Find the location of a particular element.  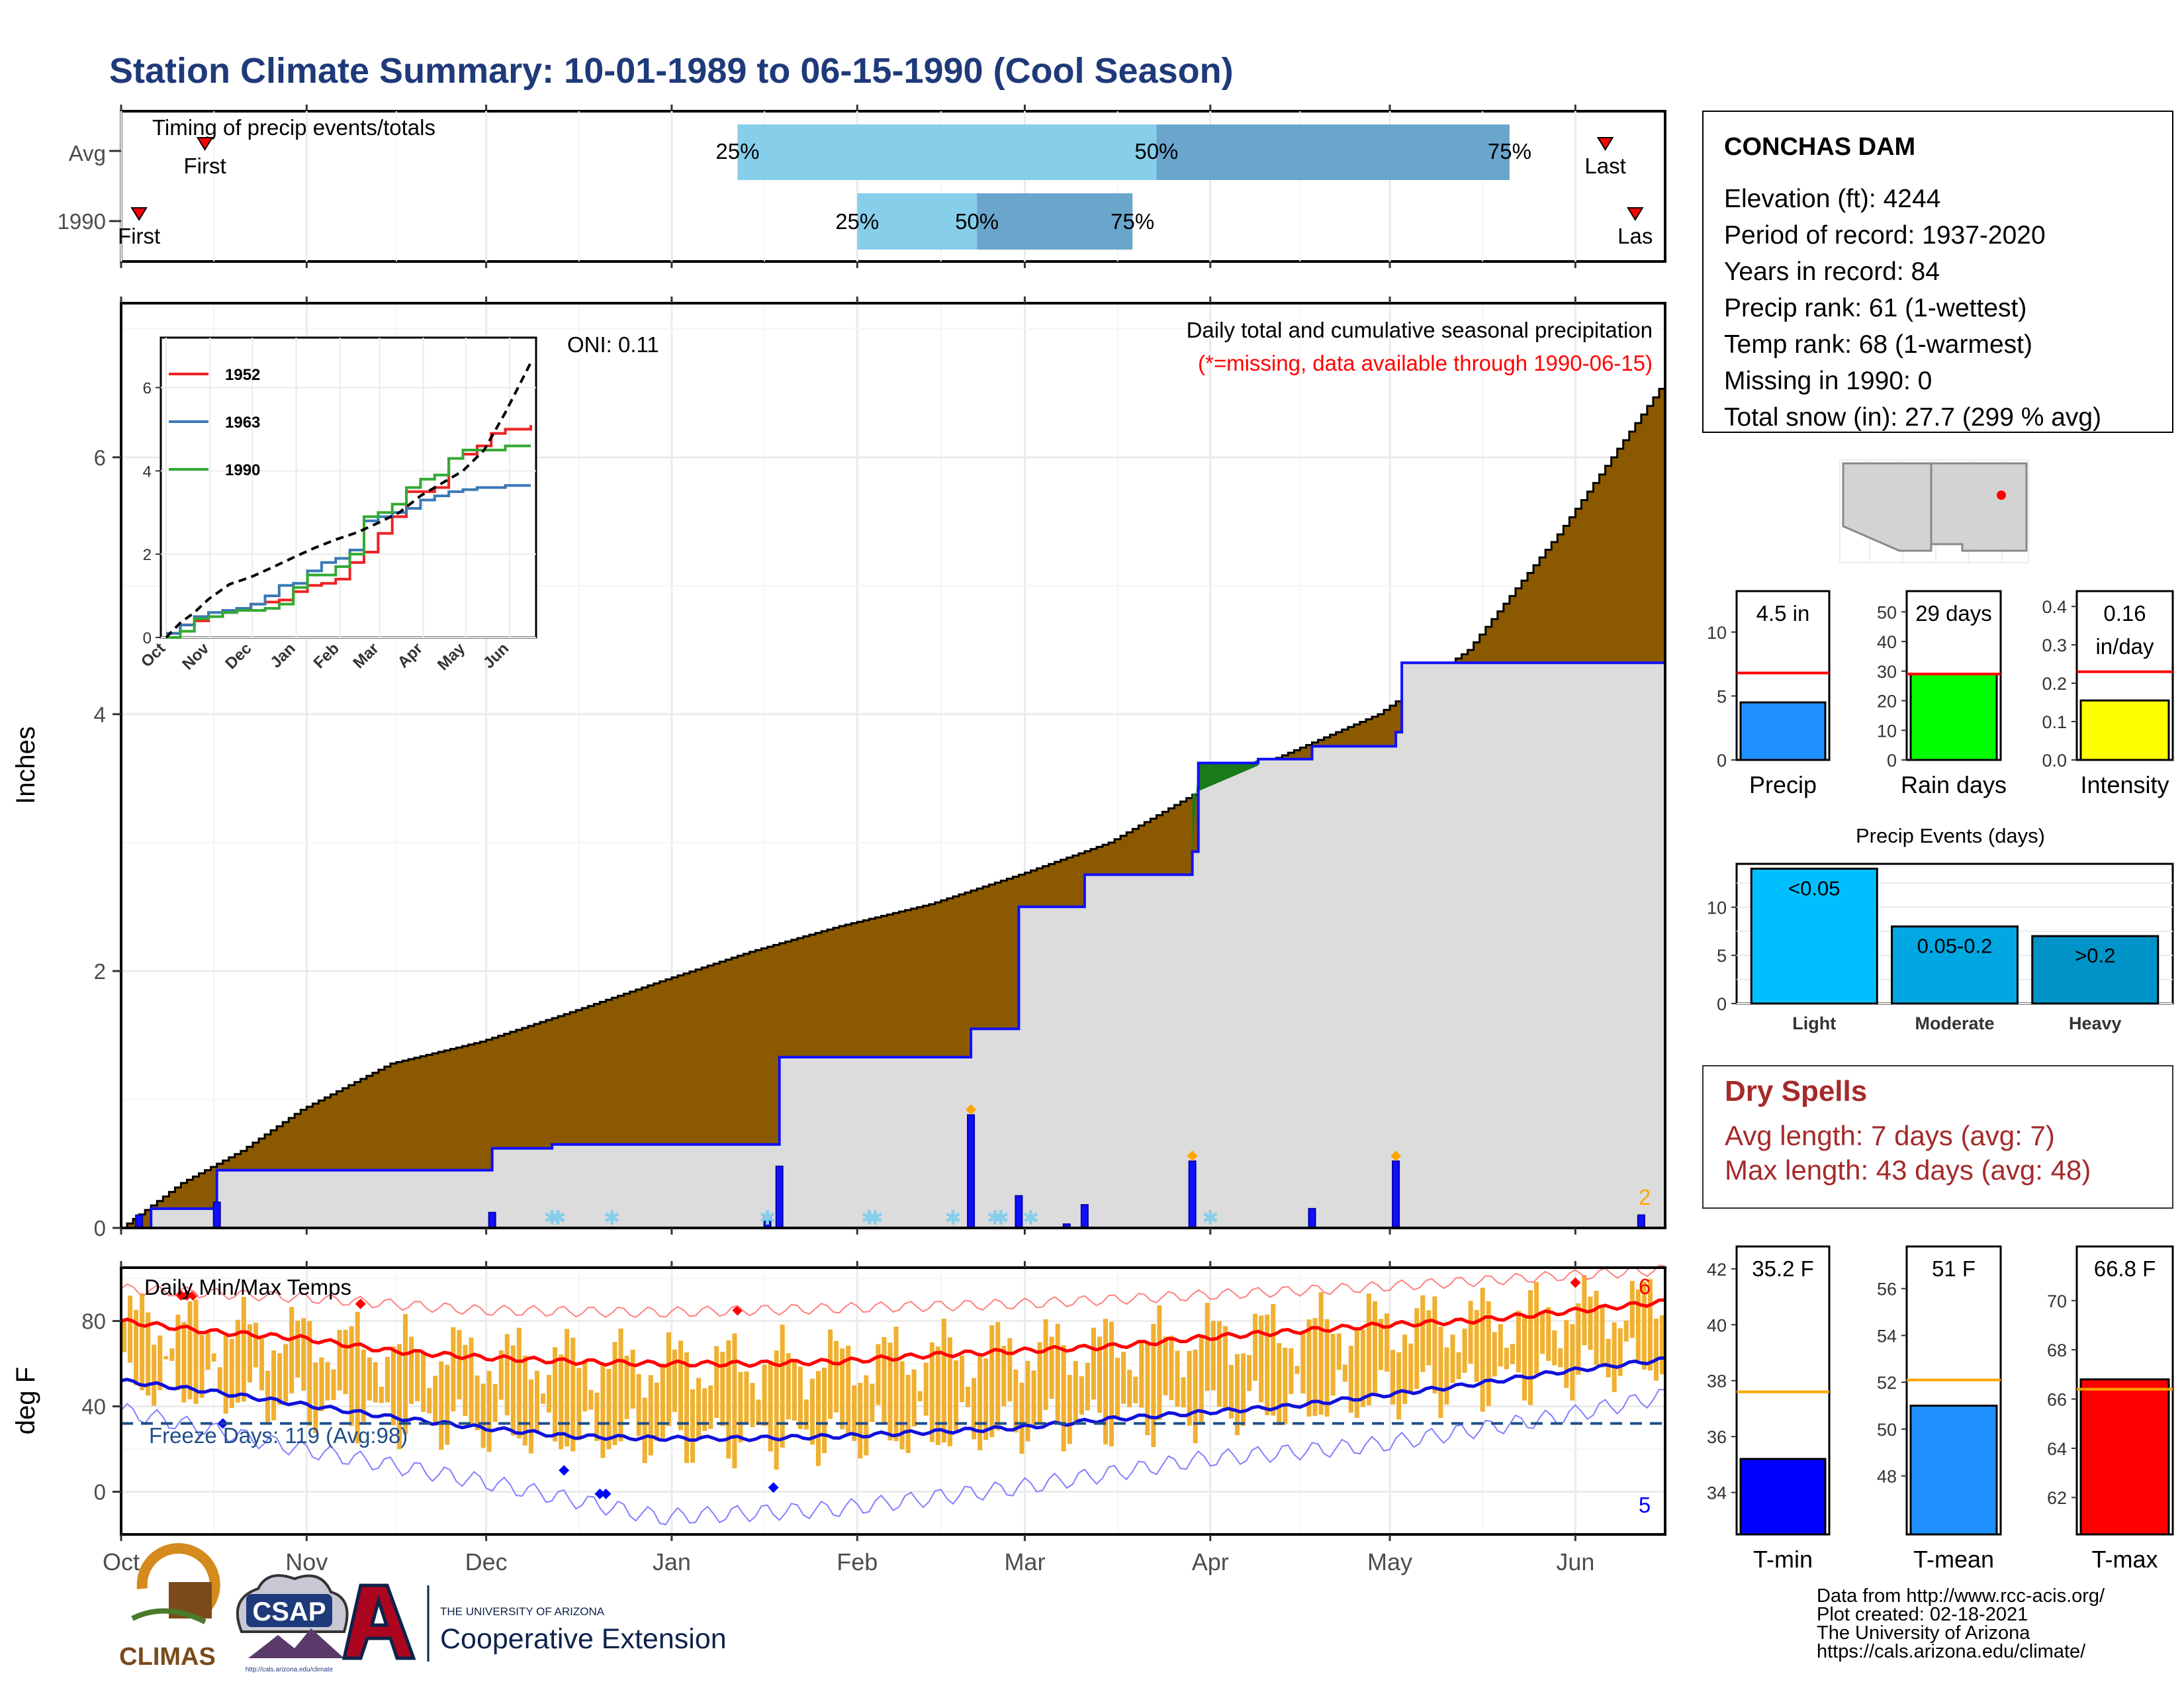

timing-row-label-avg: Avg is located at coordinates (87, 153).